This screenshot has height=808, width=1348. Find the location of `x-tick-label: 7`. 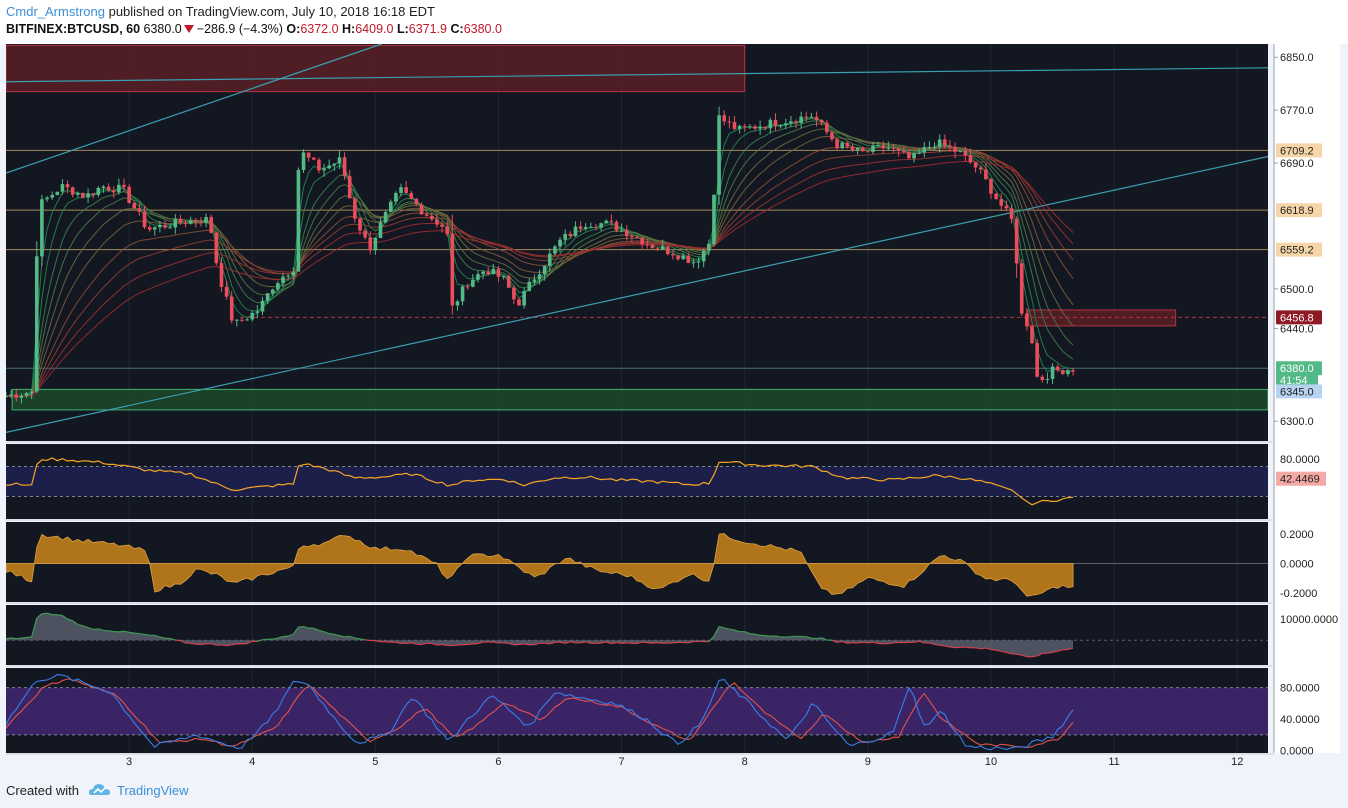

x-tick-label: 7 is located at coordinates (622, 762).